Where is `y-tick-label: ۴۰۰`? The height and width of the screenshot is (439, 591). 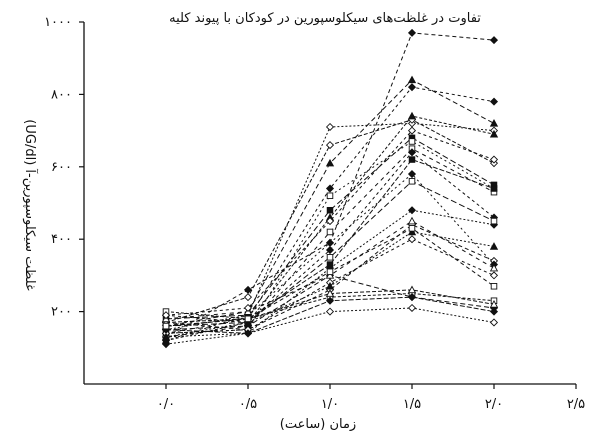 y-tick-label: ۴۰۰ is located at coordinates (61, 239).